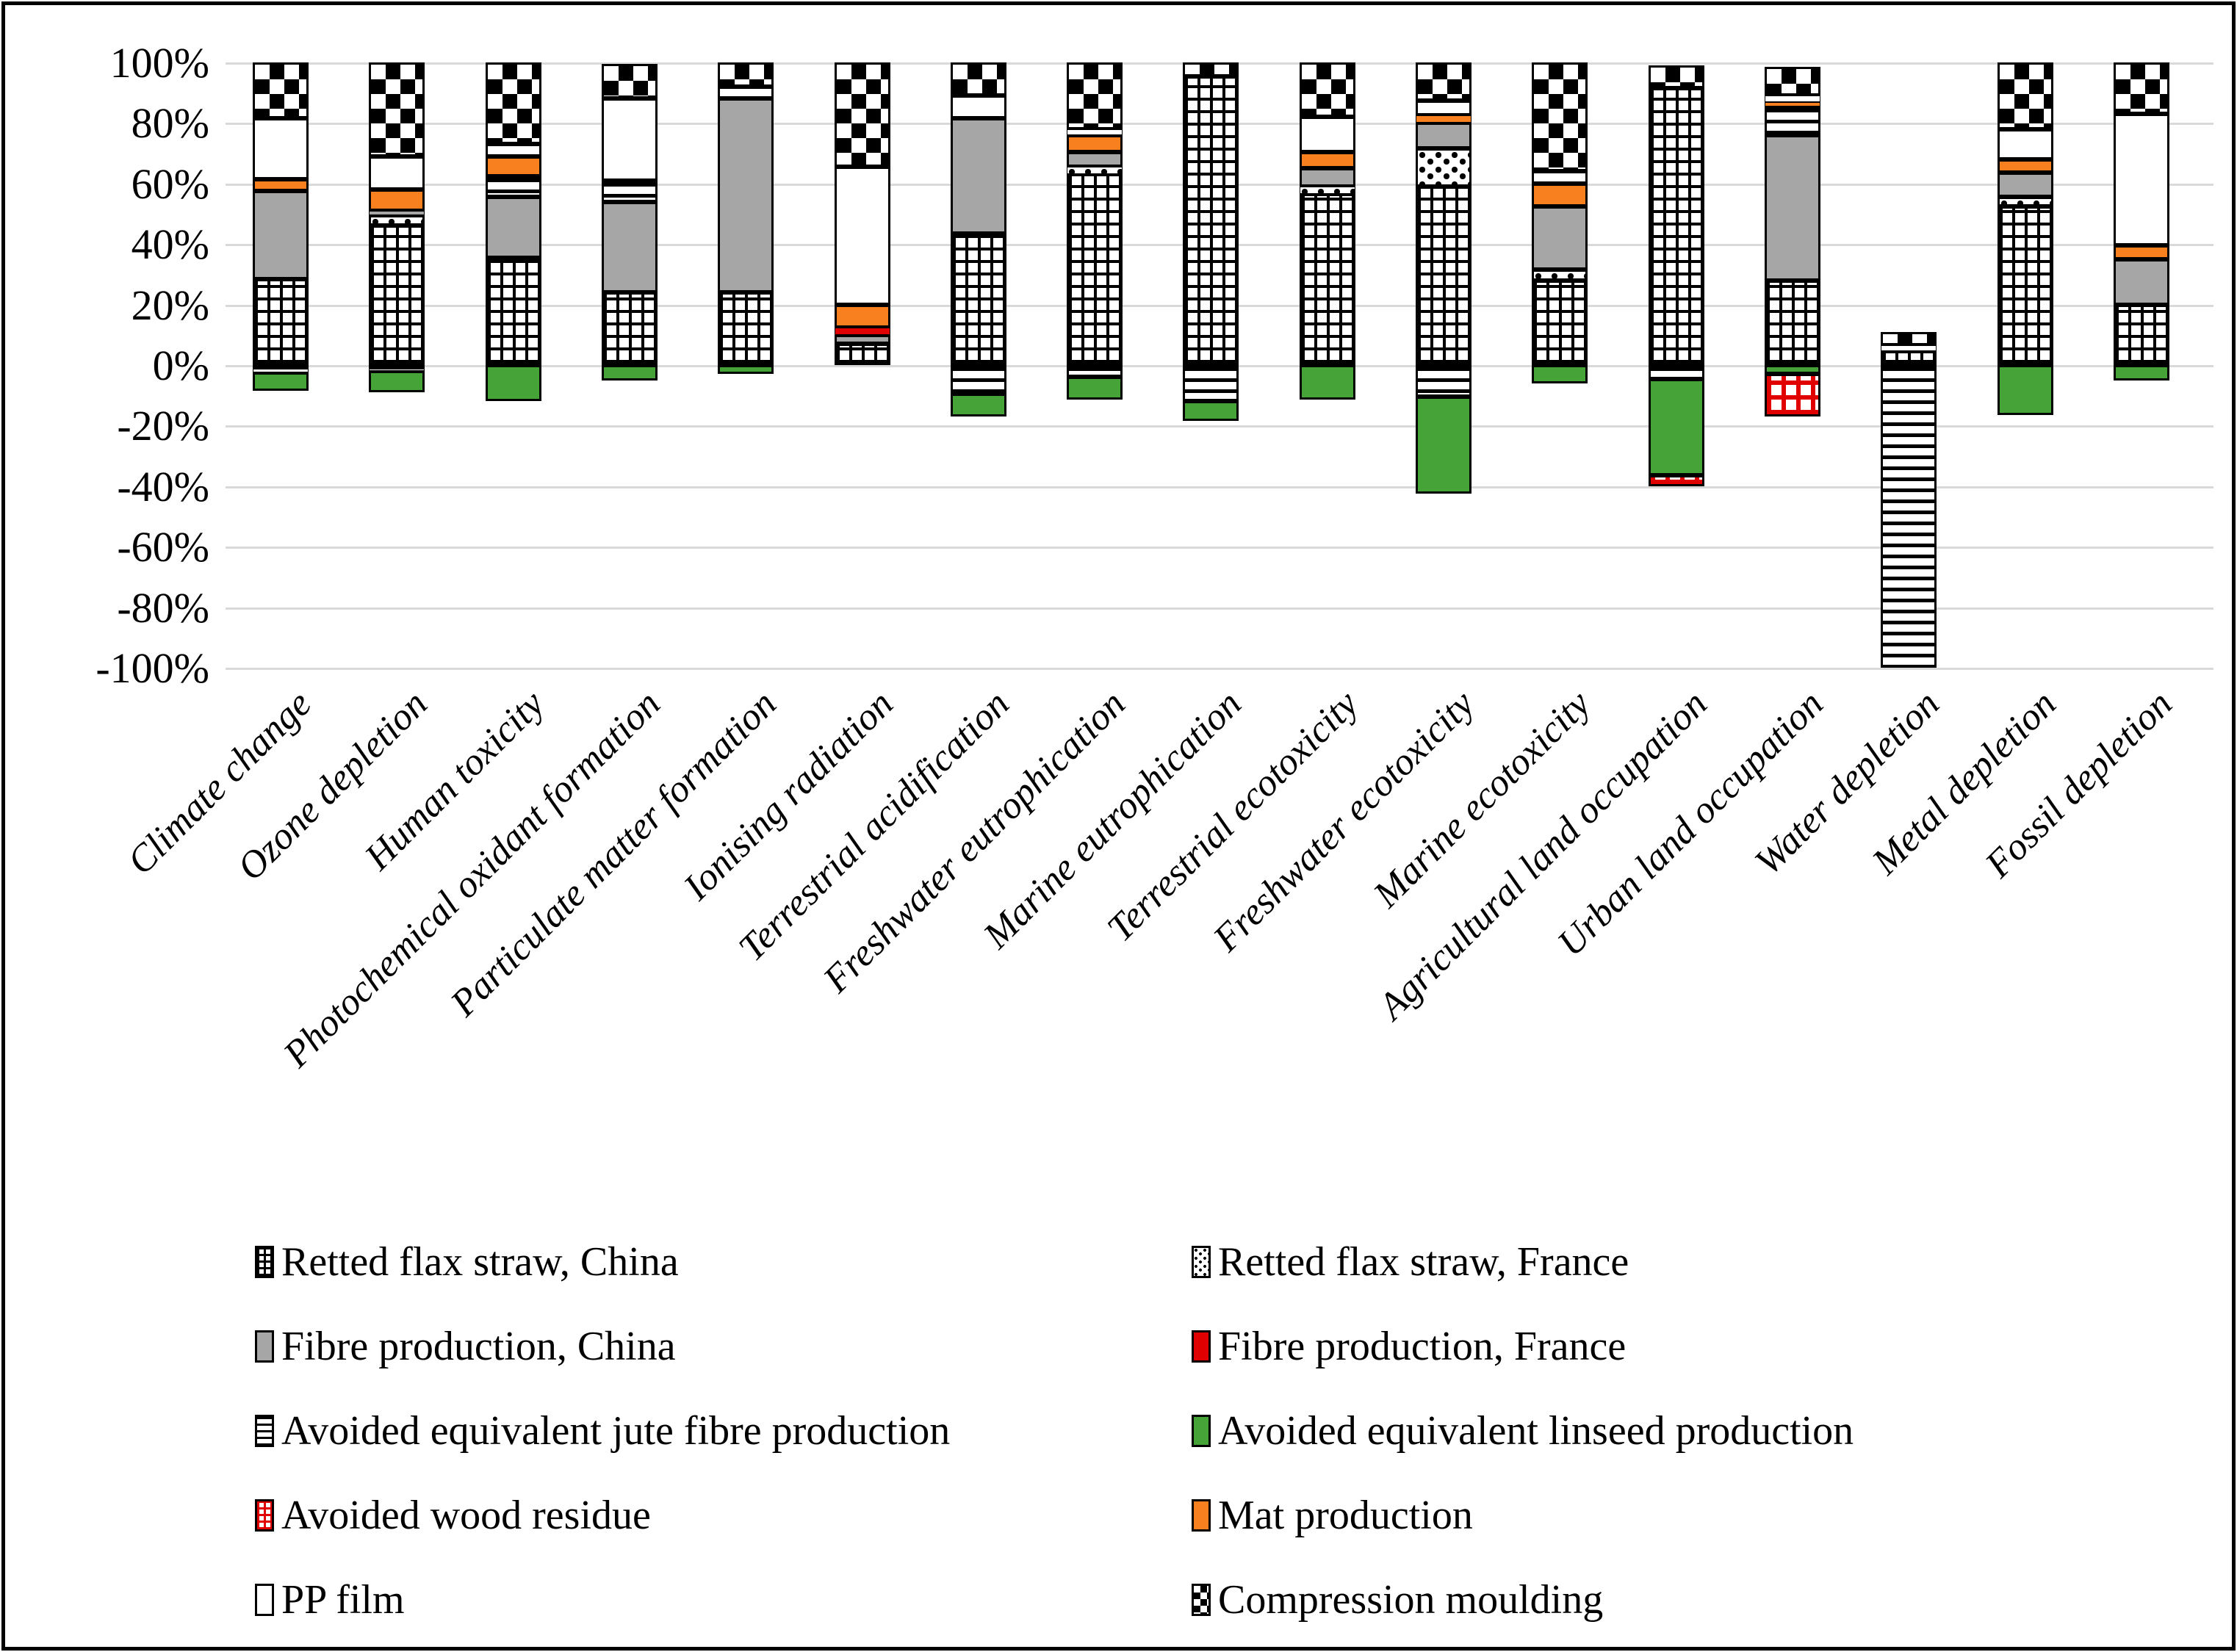 This screenshot has height=1652, width=2237. Describe the element at coordinates (602, 1431) in the screenshot. I see `legend-item-avoided-equivalent-jute-fibre-production: Avoided equivalent jute fibre production` at that location.